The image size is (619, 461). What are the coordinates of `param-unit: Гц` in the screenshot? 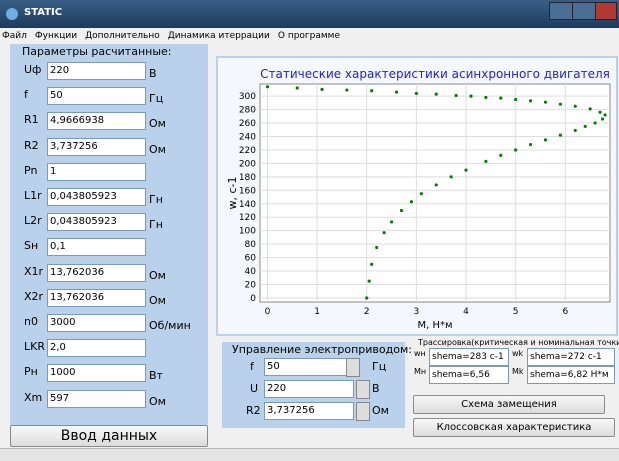 It's located at (156, 99).